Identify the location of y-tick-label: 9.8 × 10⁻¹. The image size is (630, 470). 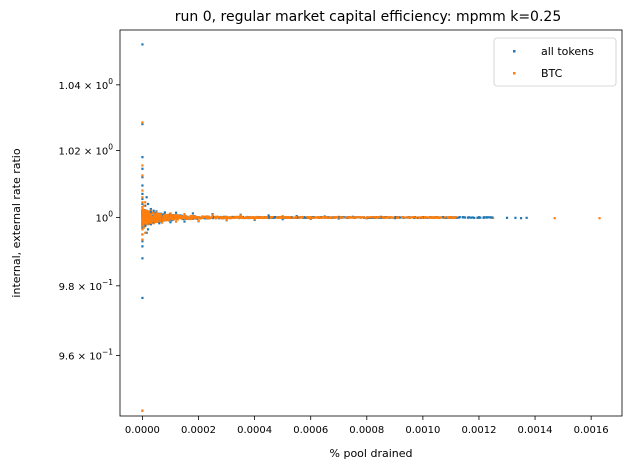
(86, 285).